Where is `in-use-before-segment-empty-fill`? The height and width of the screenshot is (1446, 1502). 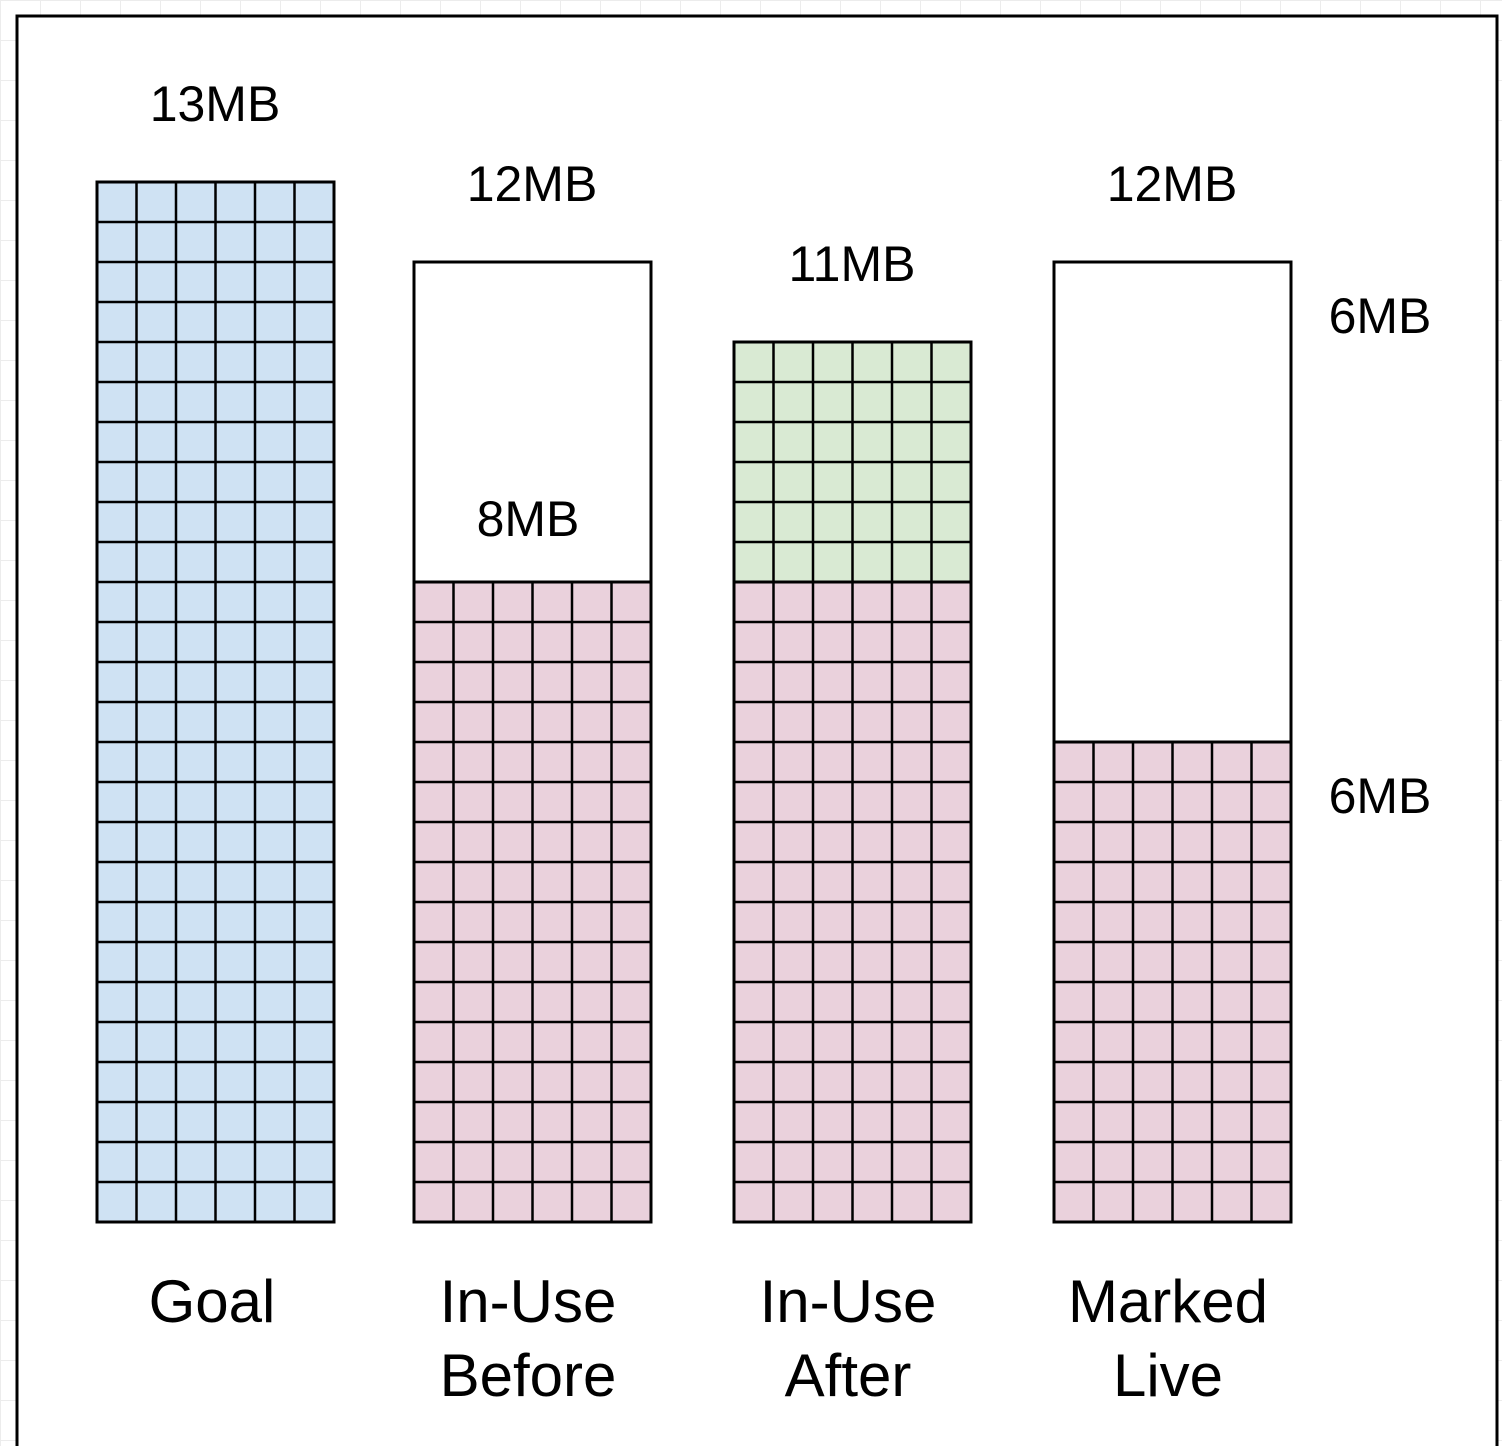
in-use-before-segment-empty-fill is located at coordinates (532, 422).